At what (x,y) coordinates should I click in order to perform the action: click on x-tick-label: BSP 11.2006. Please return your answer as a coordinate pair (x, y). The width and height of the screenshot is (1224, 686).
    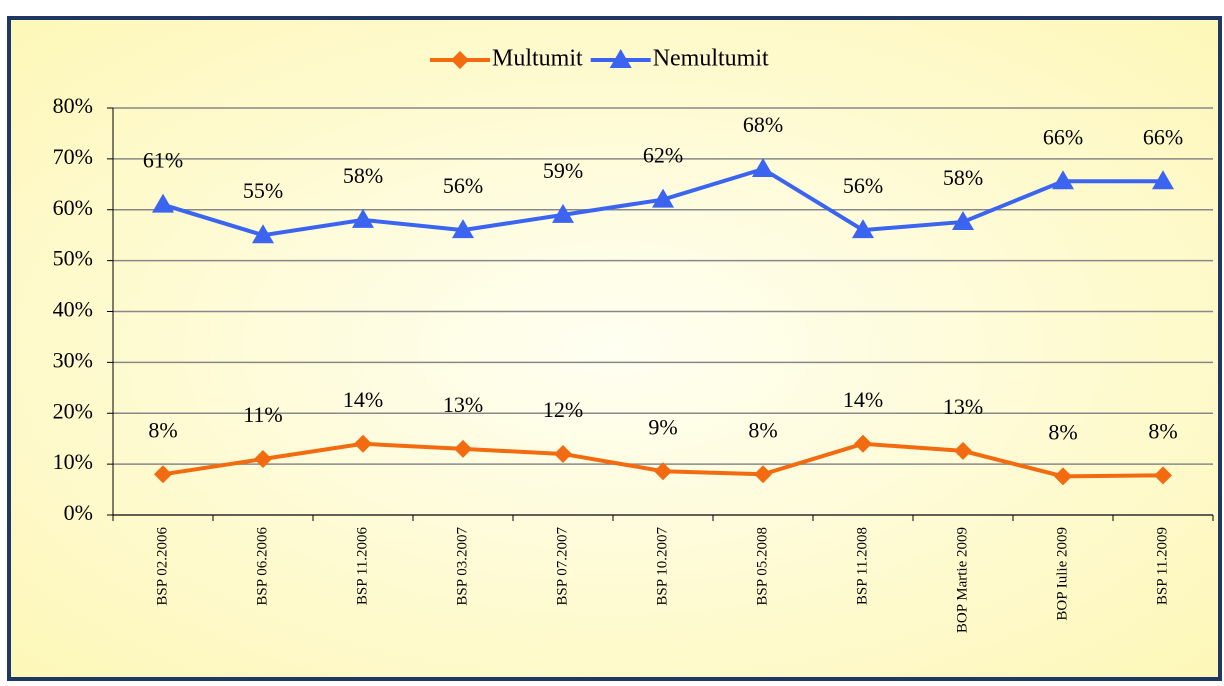
    Looking at the image, I should click on (362, 566).